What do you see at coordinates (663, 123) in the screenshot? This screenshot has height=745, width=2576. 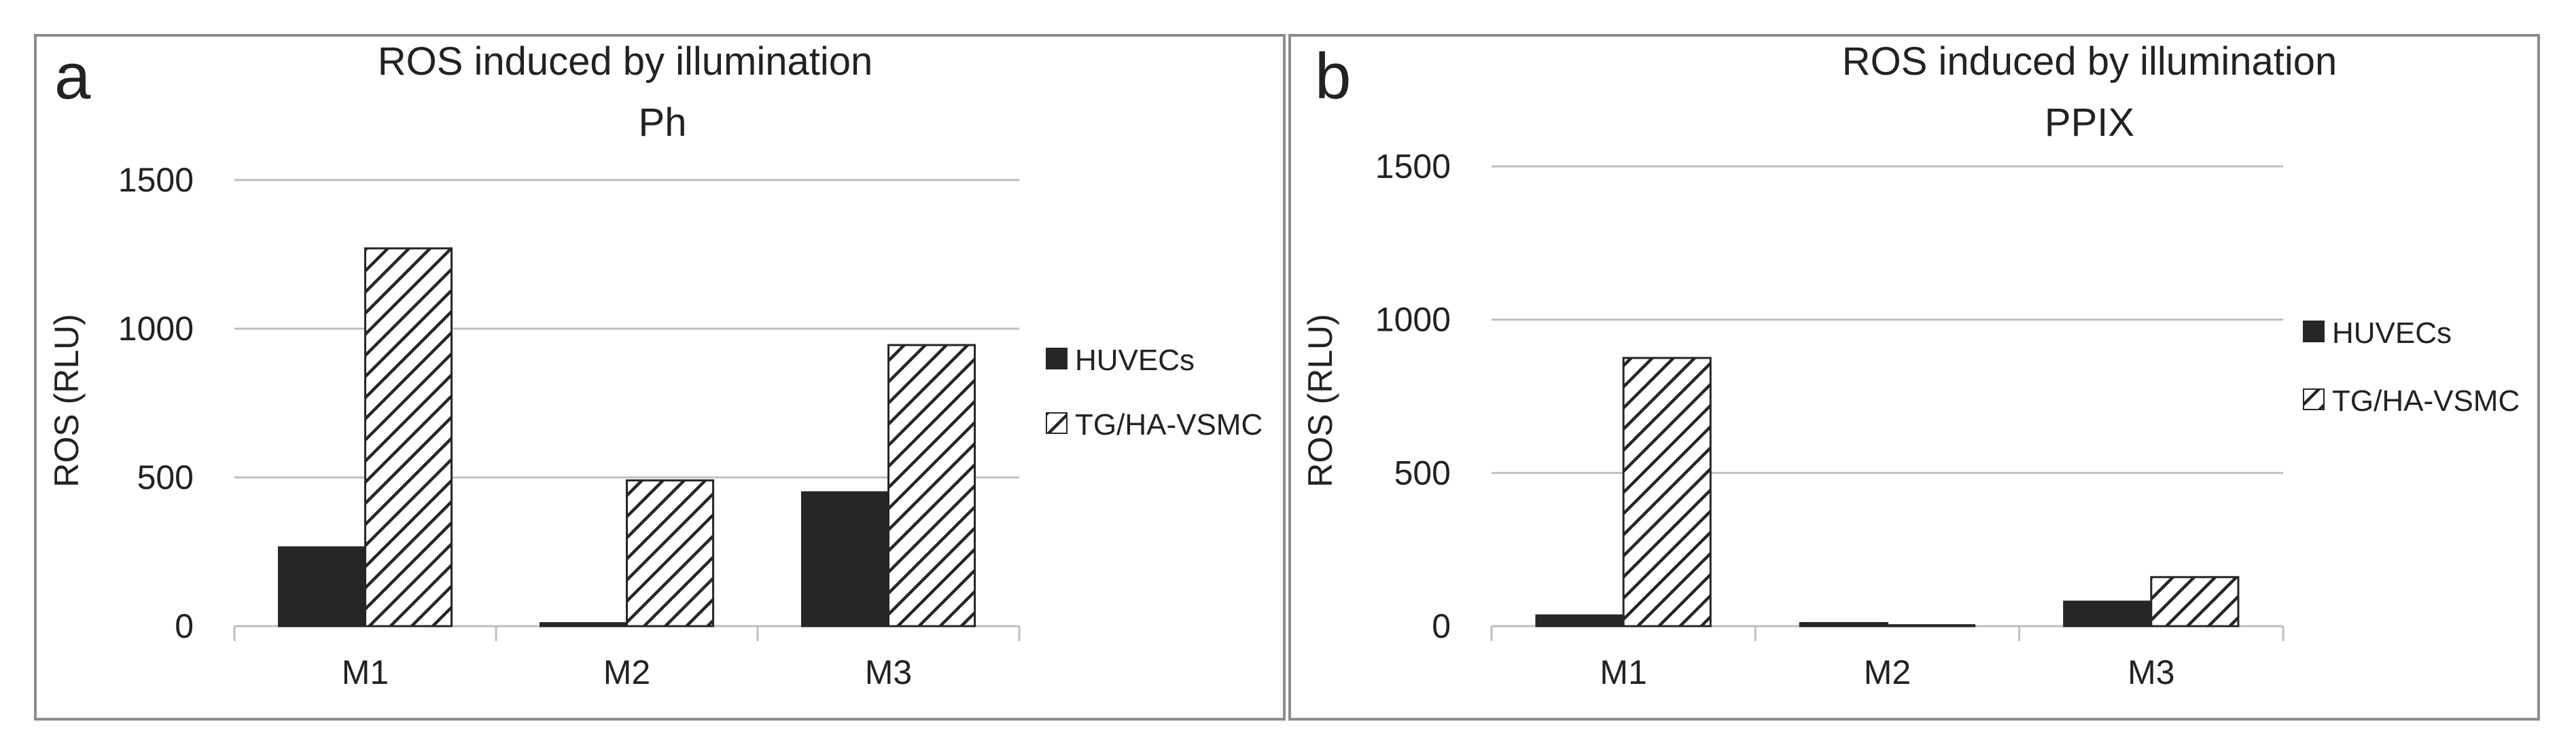 I see `chart-subtitle: Ph` at bounding box center [663, 123].